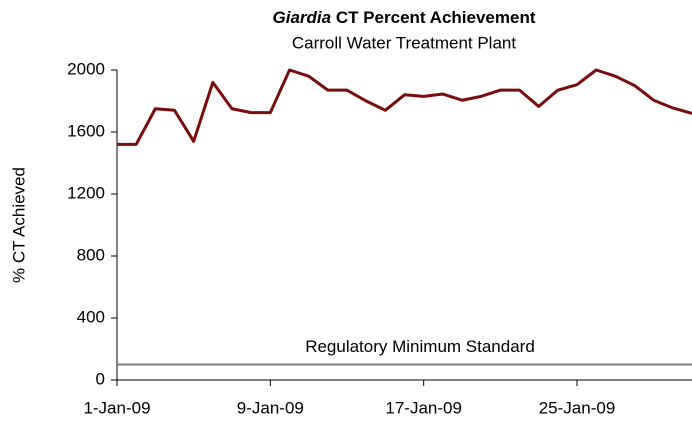 The height and width of the screenshot is (422, 692). Describe the element at coordinates (91, 254) in the screenshot. I see `y-tick-label: 800` at that location.